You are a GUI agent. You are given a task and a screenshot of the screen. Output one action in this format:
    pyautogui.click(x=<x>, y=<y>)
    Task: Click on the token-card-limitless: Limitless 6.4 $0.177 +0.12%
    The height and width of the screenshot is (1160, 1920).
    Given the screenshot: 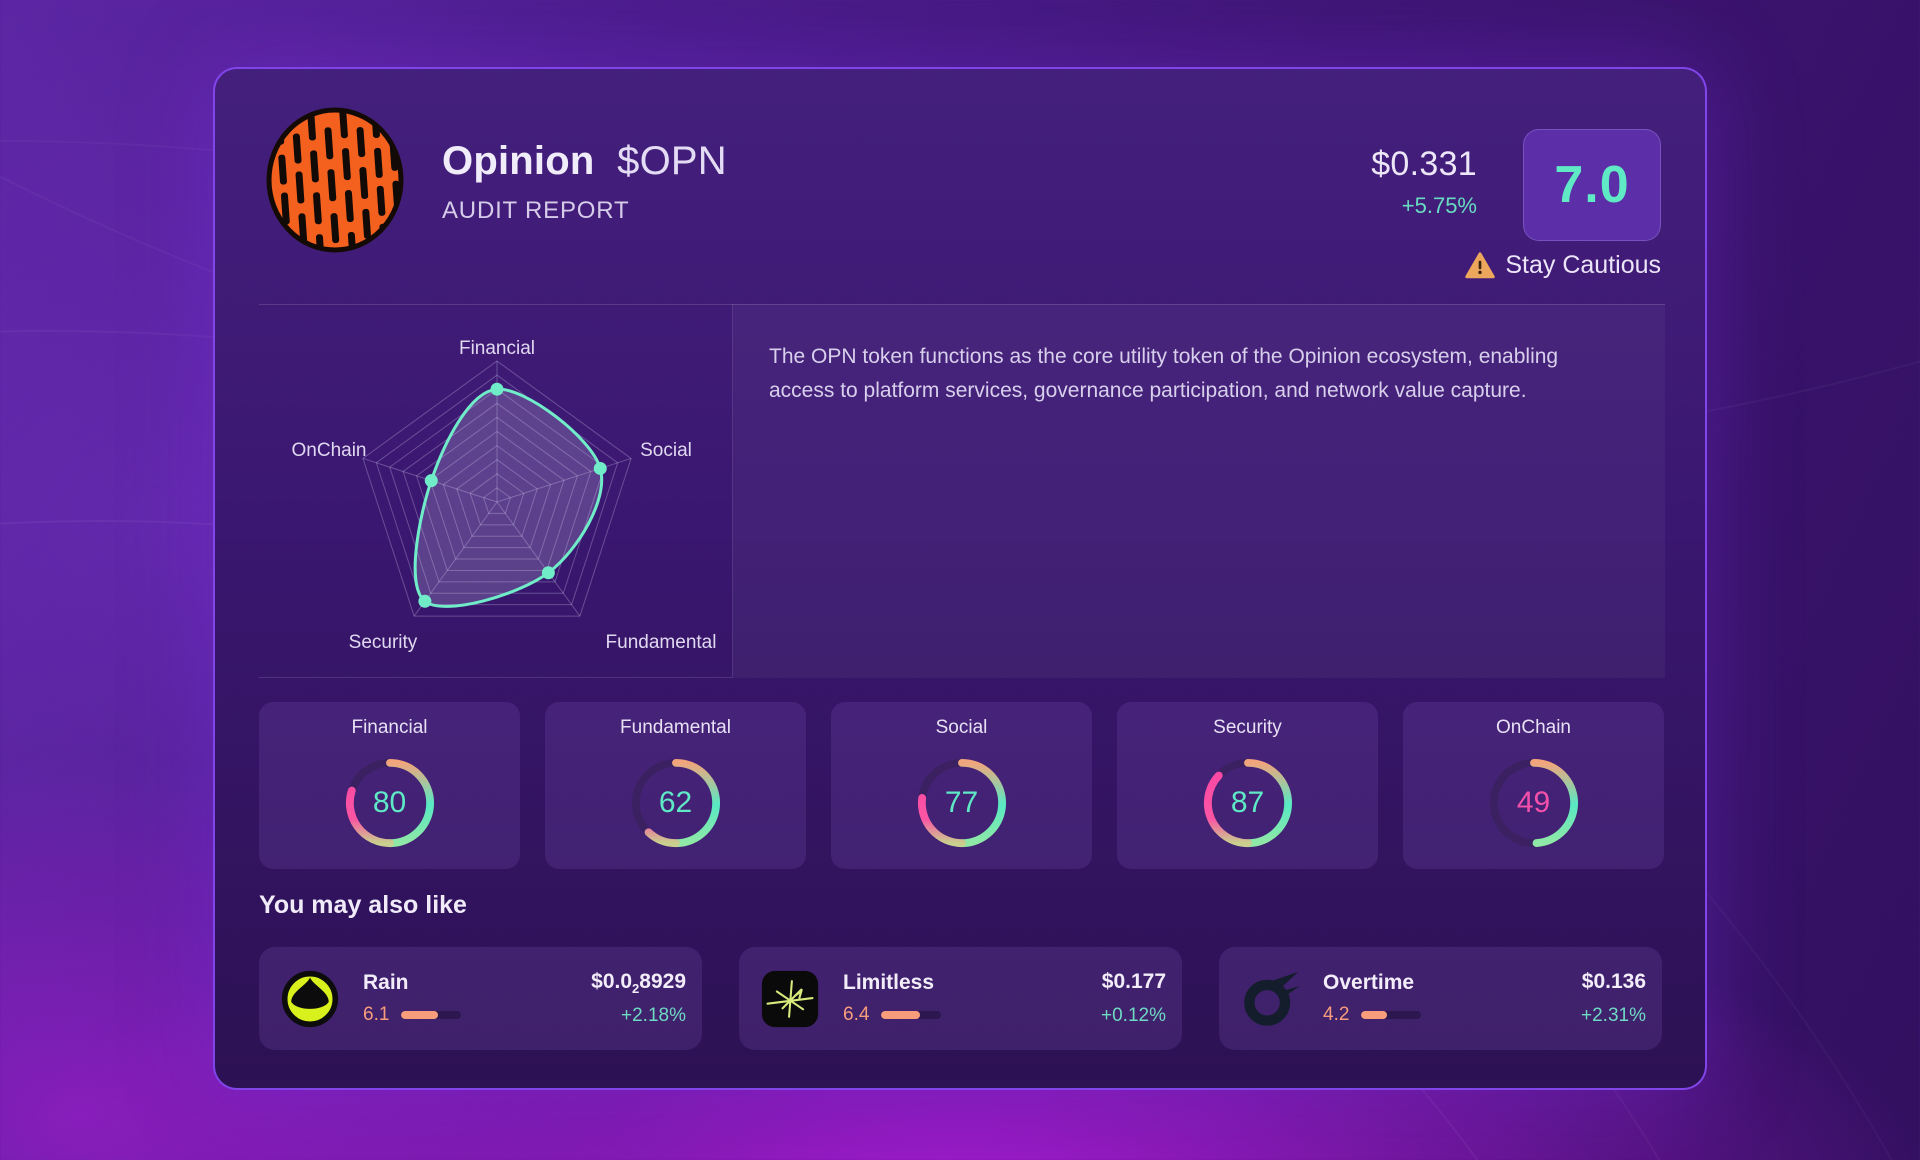 What is the action you would take?
    pyautogui.click(x=960, y=998)
    